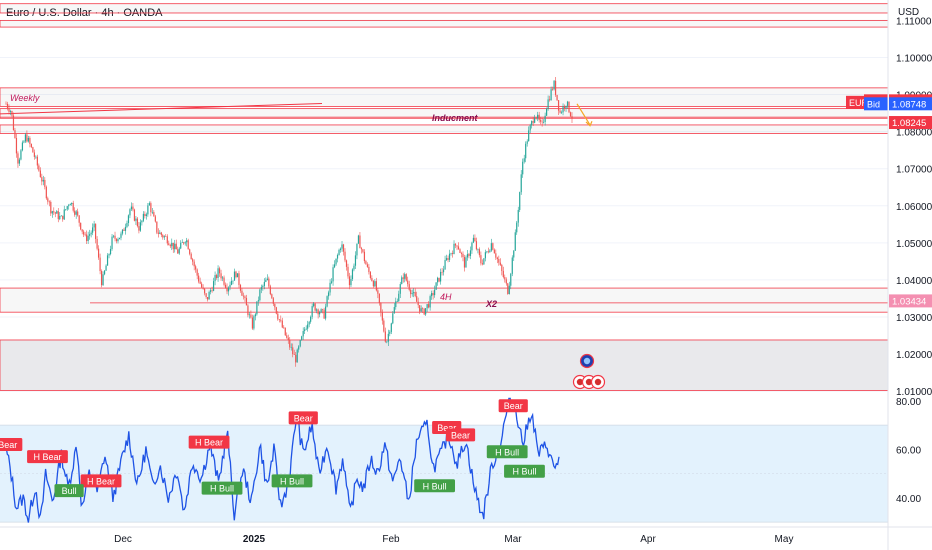 Image resolution: width=932 pixels, height=550 pixels. Describe the element at coordinates (876, 104) in the screenshot. I see `price-tag-bg` at that location.